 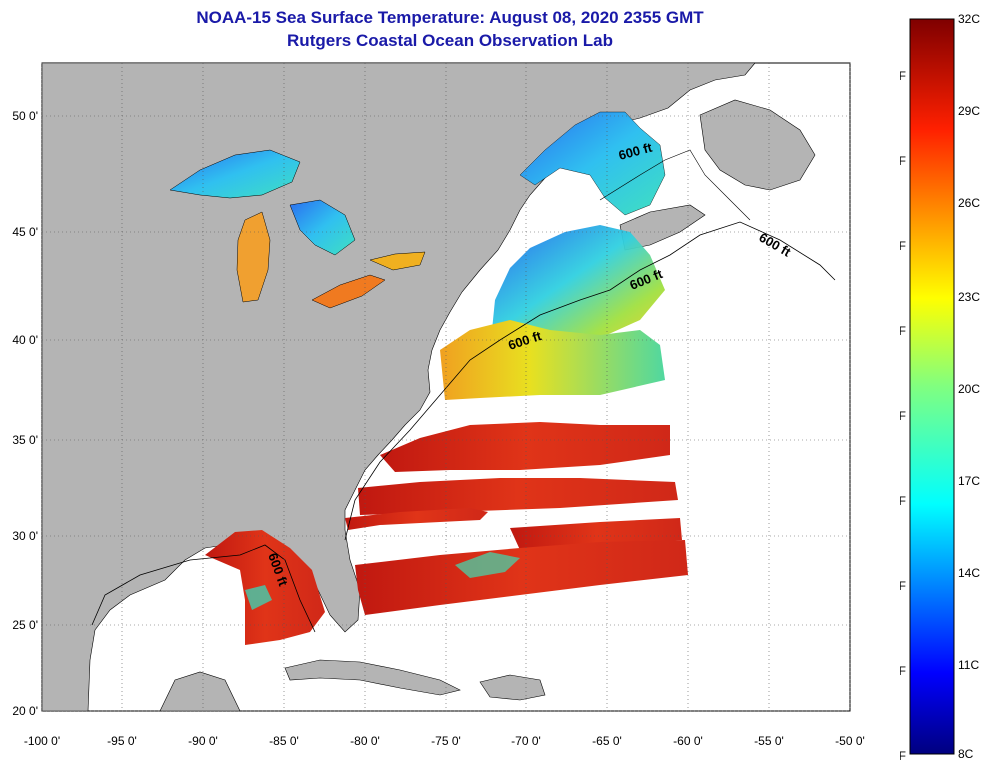 What do you see at coordinates (757, 145) in the screenshot?
I see `land-newfoundland` at bounding box center [757, 145].